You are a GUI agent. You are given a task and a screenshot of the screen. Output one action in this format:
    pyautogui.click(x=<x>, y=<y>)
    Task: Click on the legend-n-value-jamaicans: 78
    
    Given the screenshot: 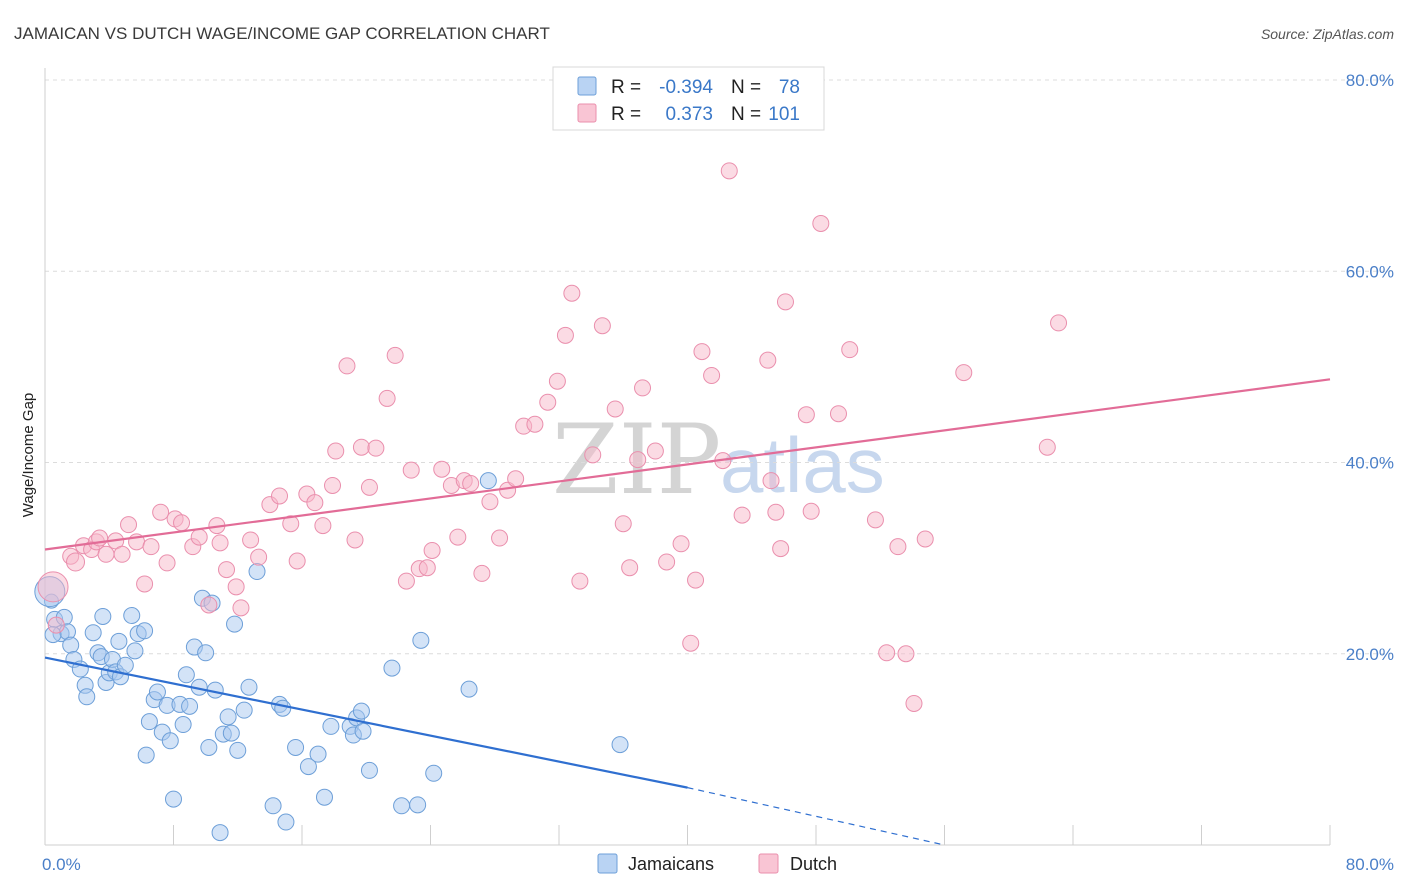 What is the action you would take?
    pyautogui.click(x=789, y=87)
    